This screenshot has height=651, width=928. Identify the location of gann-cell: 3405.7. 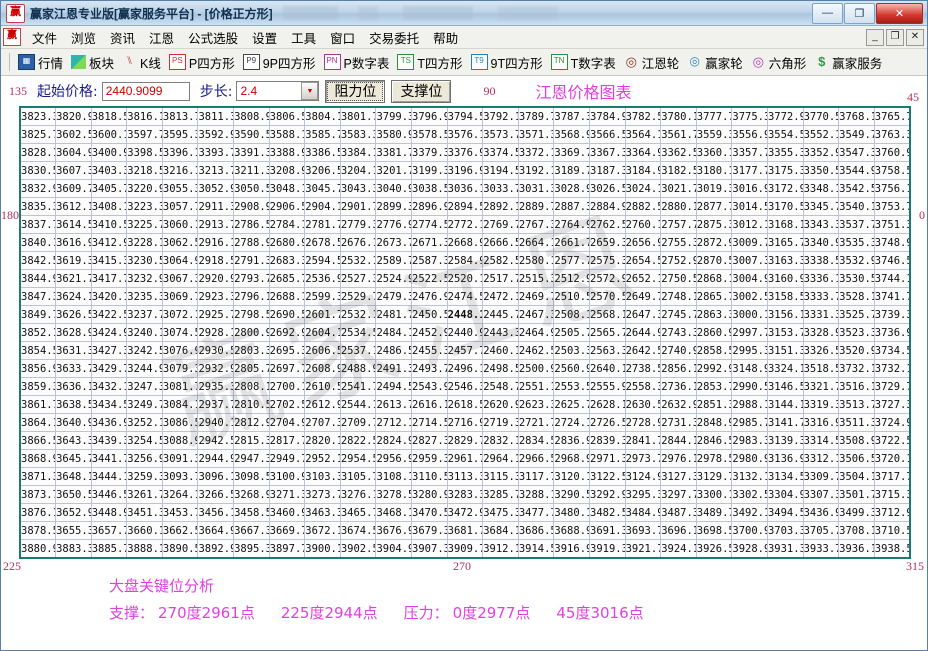
(109, 188).